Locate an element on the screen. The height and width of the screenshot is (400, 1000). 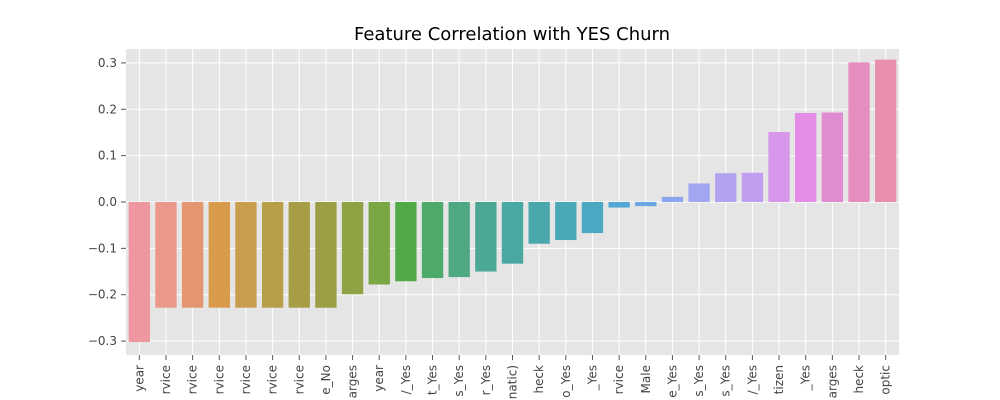
x-tick-label: optic is located at coordinates (886, 380).